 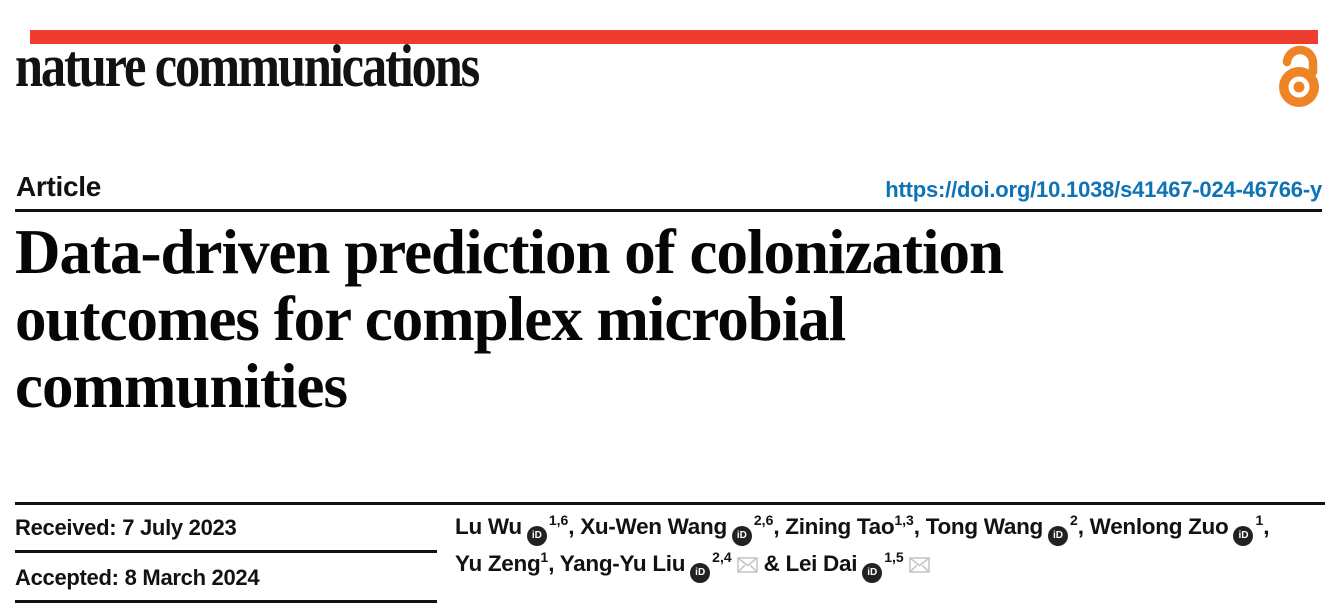 What do you see at coordinates (1299, 76) in the screenshot?
I see `open-access-icon` at bounding box center [1299, 76].